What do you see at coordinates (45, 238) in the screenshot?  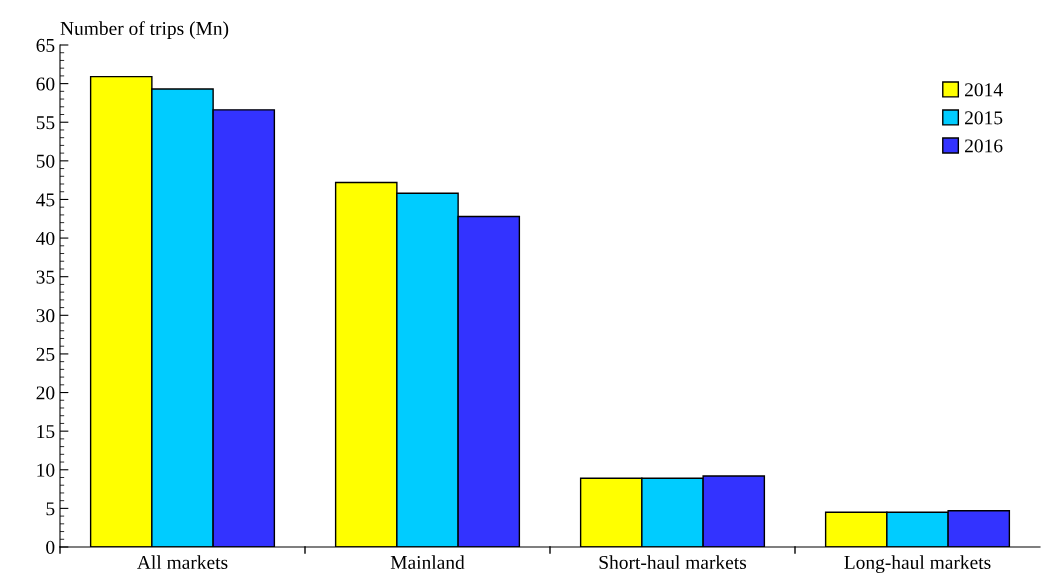 I see `y-tick-label: 40` at bounding box center [45, 238].